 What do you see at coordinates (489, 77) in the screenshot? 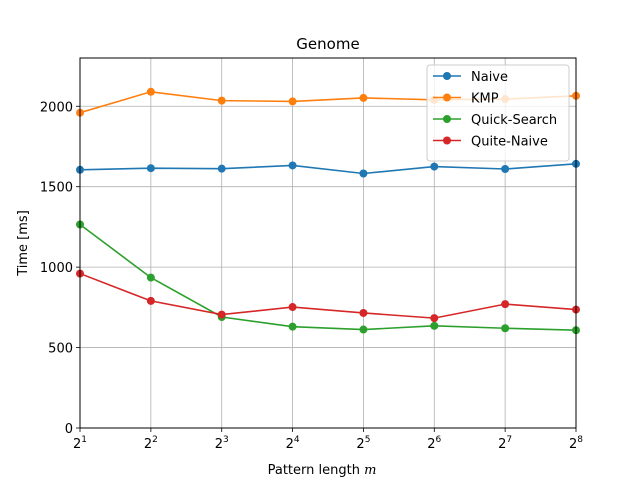
I see `legend-label-naive: Naive` at bounding box center [489, 77].